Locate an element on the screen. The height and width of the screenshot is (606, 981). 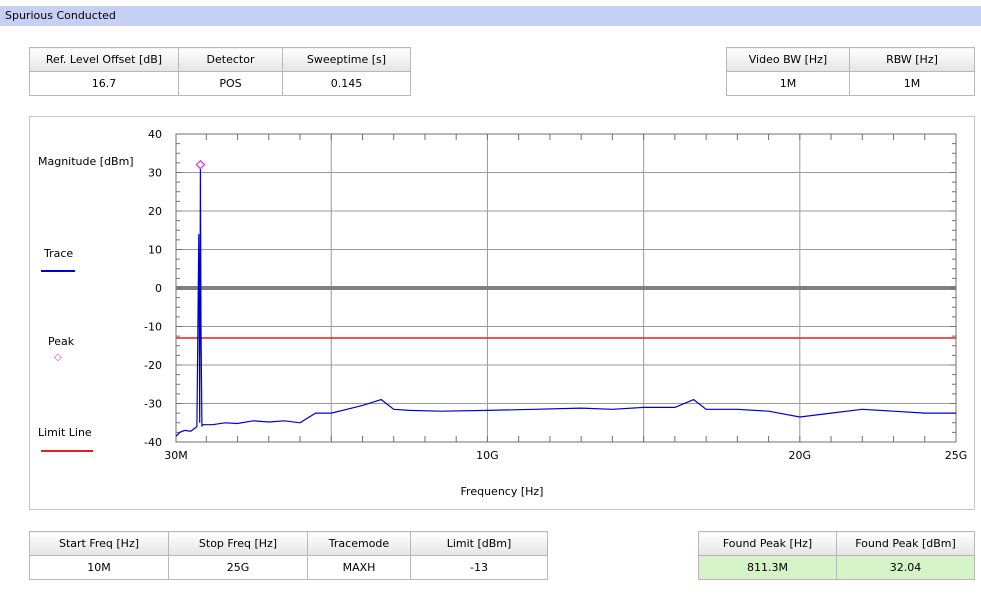
y-tick-label: 40 is located at coordinates (155, 134).